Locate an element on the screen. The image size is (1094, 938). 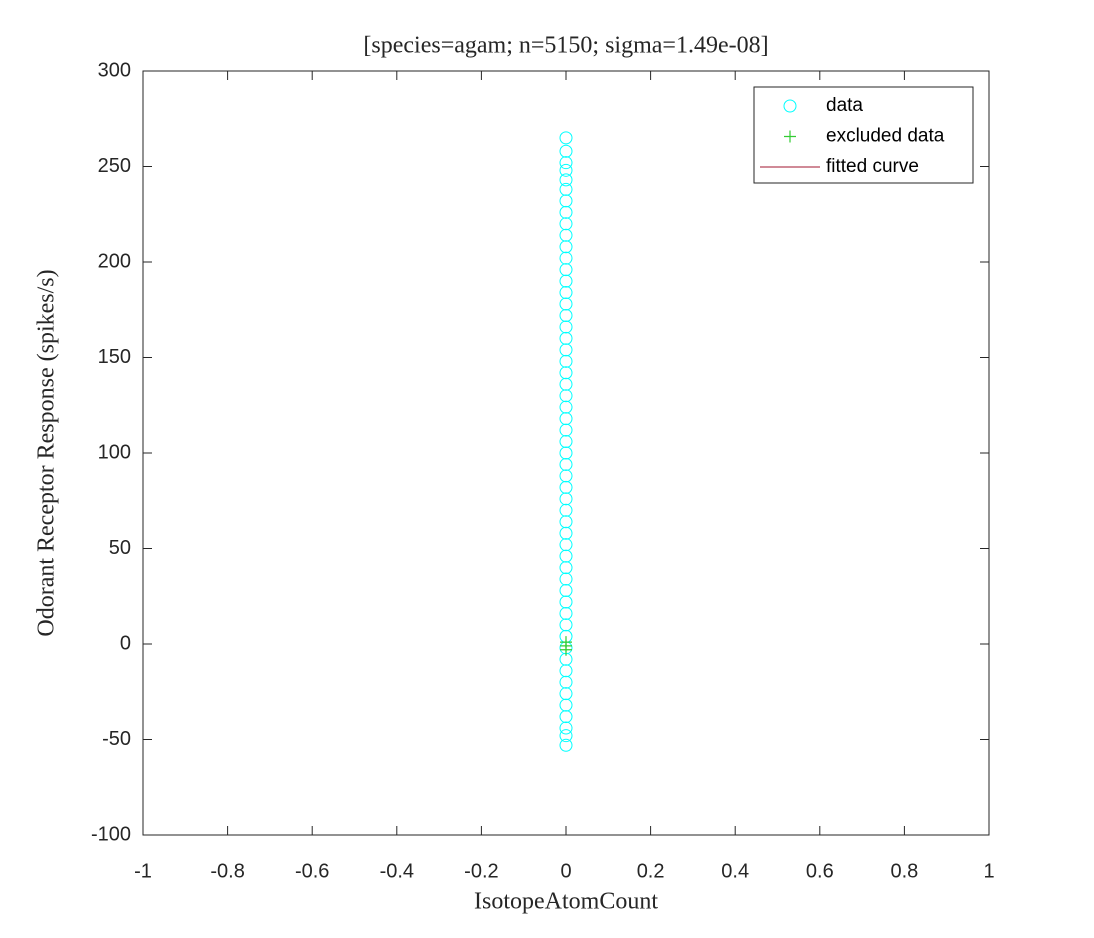
x-tick-label: 0.6 is located at coordinates (820, 871).